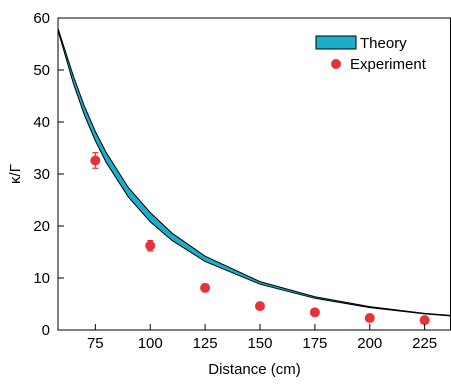 This screenshot has height=384, width=451. What do you see at coordinates (46, 330) in the screenshot?
I see `y-tick-label: 0` at bounding box center [46, 330].